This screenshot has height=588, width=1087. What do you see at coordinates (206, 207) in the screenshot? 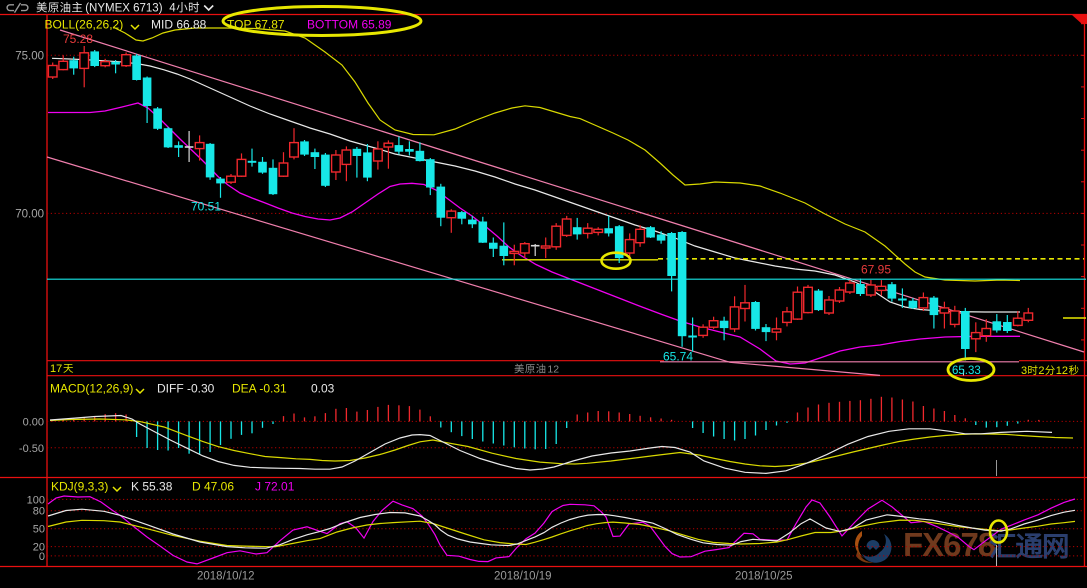
I see `svg-text: 70.51` at bounding box center [206, 207].